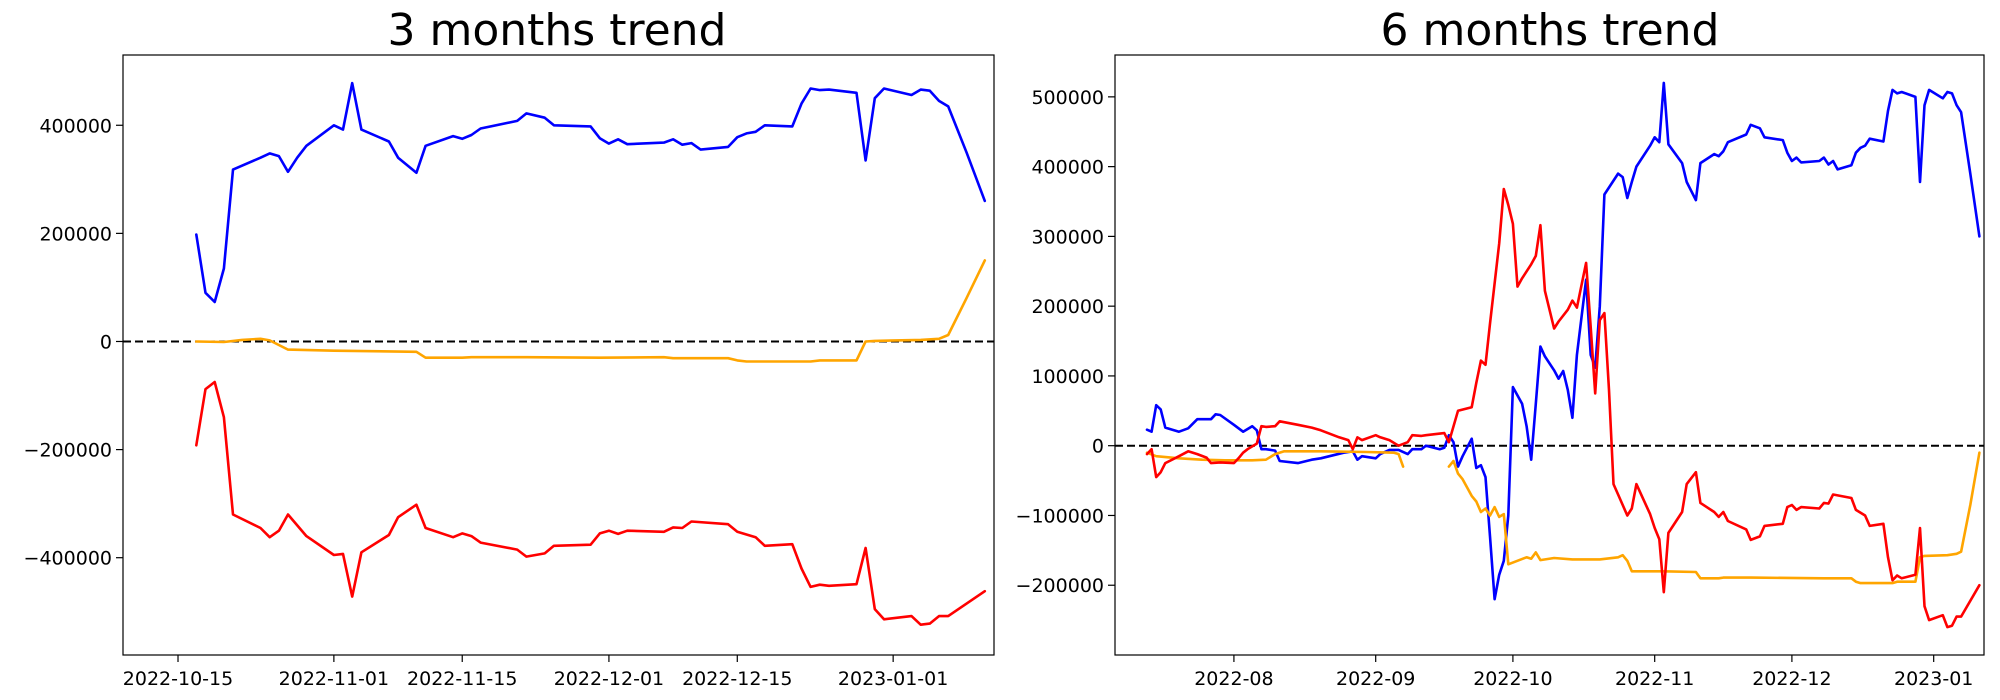 Image resolution: width=2000 pixels, height=700 pixels. What do you see at coordinates (1233, 679) in the screenshot?
I see `x-tick-label: 2022-08` at bounding box center [1233, 679].